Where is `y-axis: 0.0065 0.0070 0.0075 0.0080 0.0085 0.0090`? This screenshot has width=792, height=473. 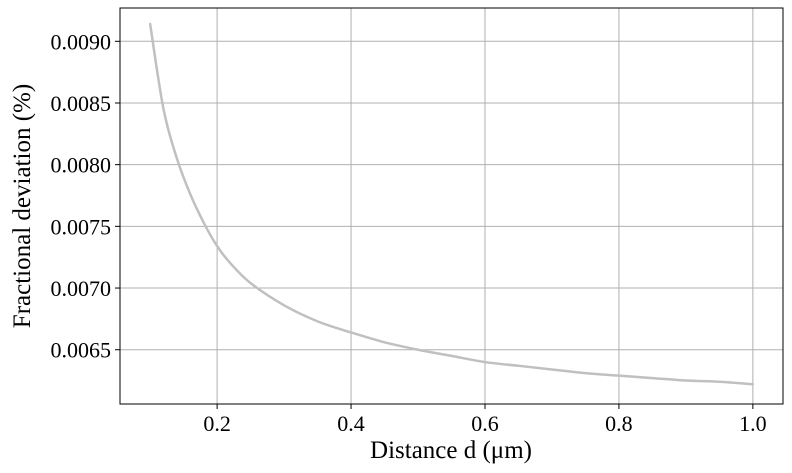 y-axis: 0.0065 0.0070 0.0075 0.0080 0.0085 0.0090 is located at coordinates (85, 196).